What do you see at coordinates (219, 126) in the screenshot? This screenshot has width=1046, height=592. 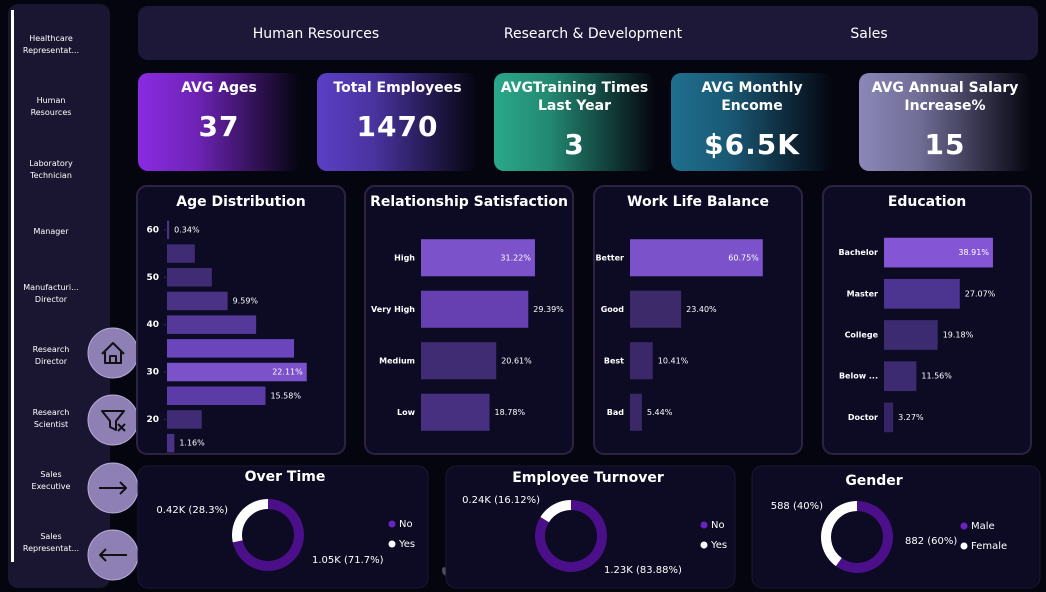 I see `kpi-value: 37` at bounding box center [219, 126].